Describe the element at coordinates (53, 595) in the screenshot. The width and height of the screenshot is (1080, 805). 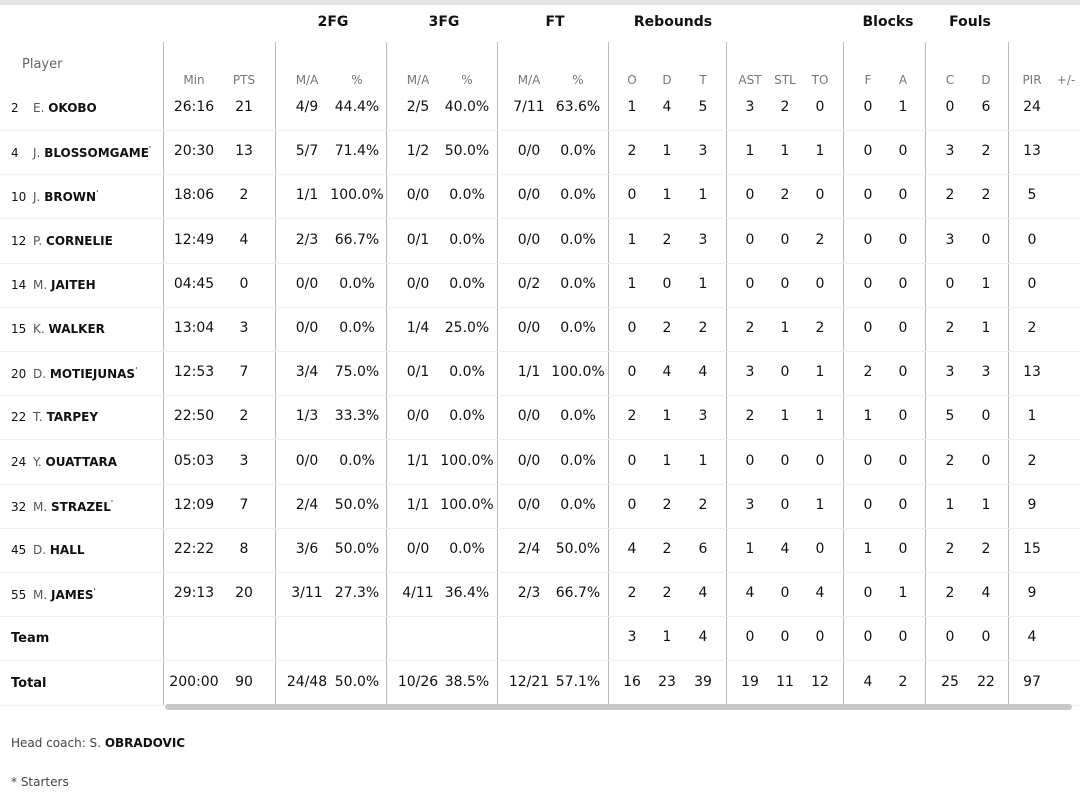
I see `player-name: 55 M. JAMES'` at that location.